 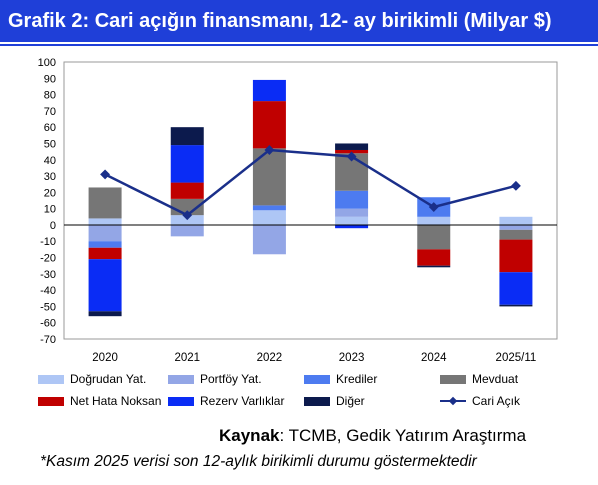 What do you see at coordinates (50, 112) in the screenshot?
I see `y-tick-label: 70` at bounding box center [50, 112].